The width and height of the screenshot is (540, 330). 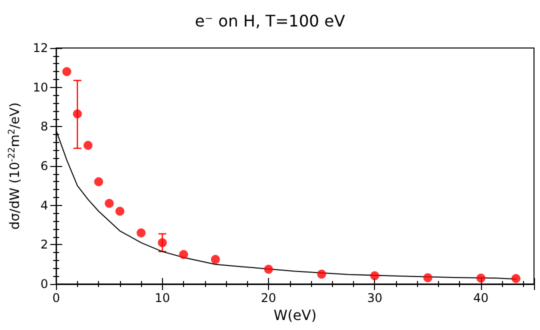 What do you see at coordinates (162, 298) in the screenshot?
I see `x-tick-label: 10` at bounding box center [162, 298].